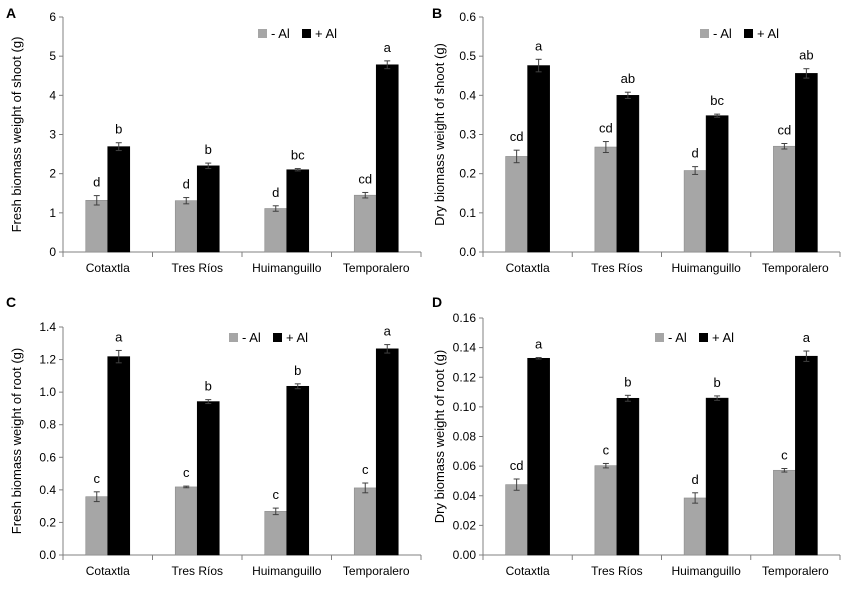 The image size is (856, 591). I want to click on y-tick-label: 3, so click(52, 135).